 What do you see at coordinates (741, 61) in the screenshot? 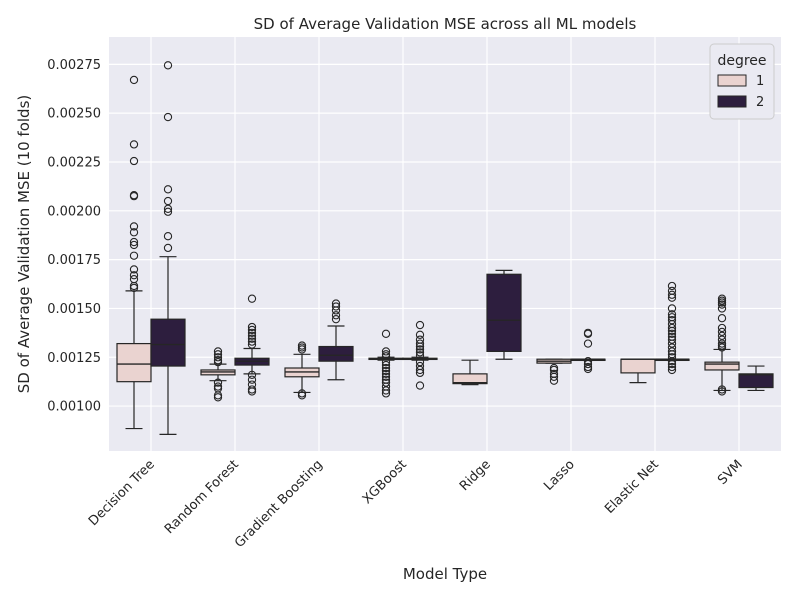
I see `legend-title: degree` at bounding box center [741, 61].